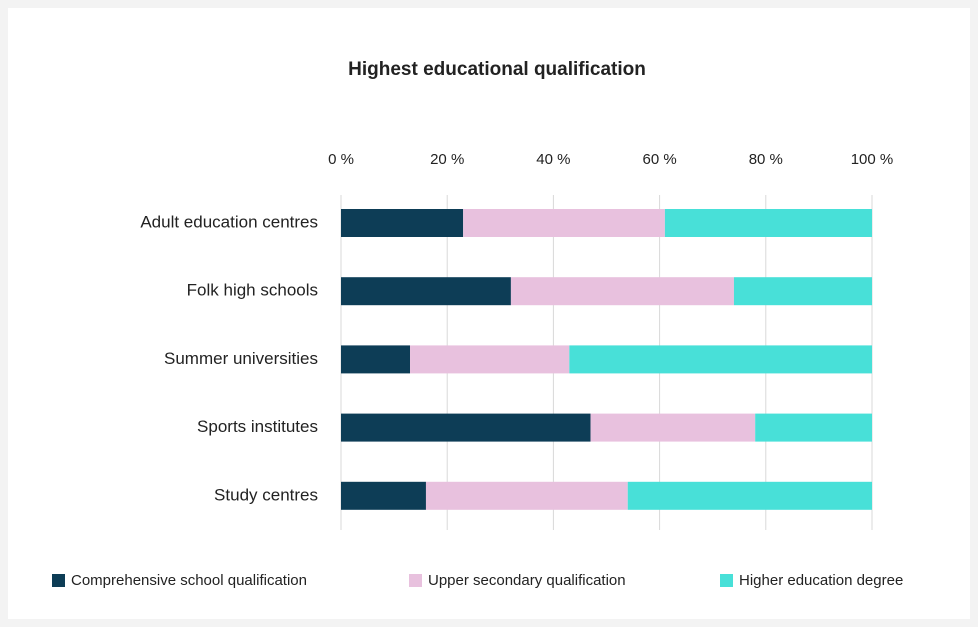 The width and height of the screenshot is (978, 627). What do you see at coordinates (766, 159) in the screenshot?
I see `x-tick-label: 80 %` at bounding box center [766, 159].